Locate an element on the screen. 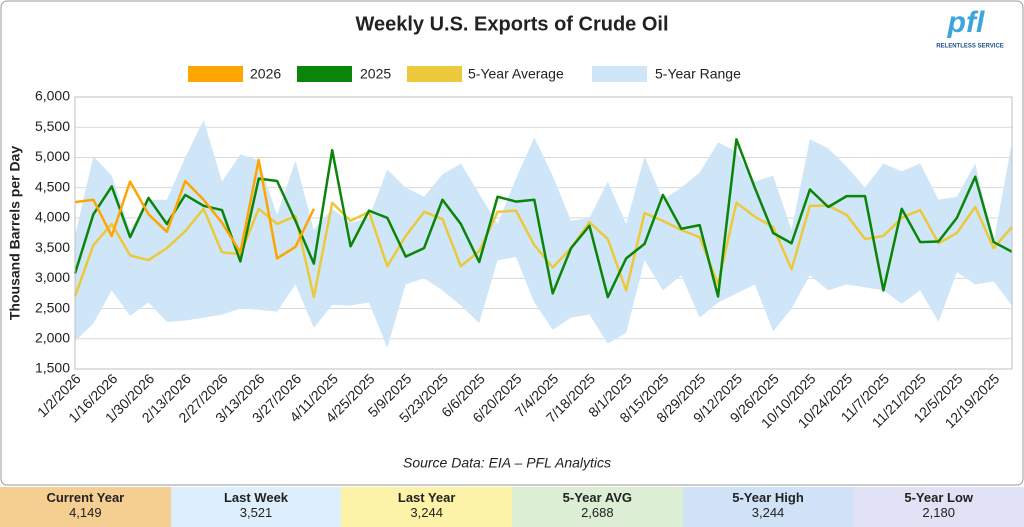 The height and width of the screenshot is (527, 1024). logo: pfl is located at coordinates (966, 22).